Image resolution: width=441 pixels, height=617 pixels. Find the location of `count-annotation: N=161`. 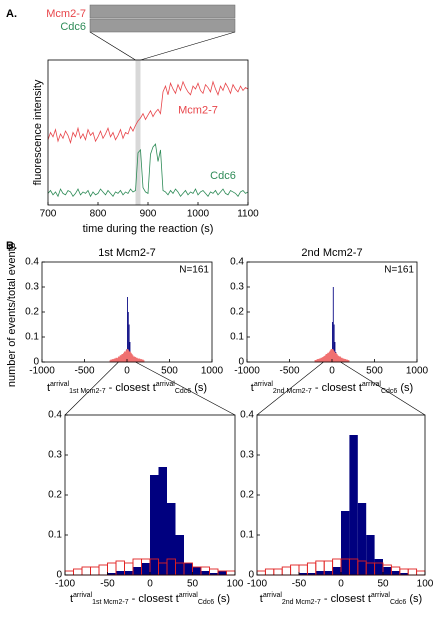

count-annotation: N=161 is located at coordinates (399, 270).